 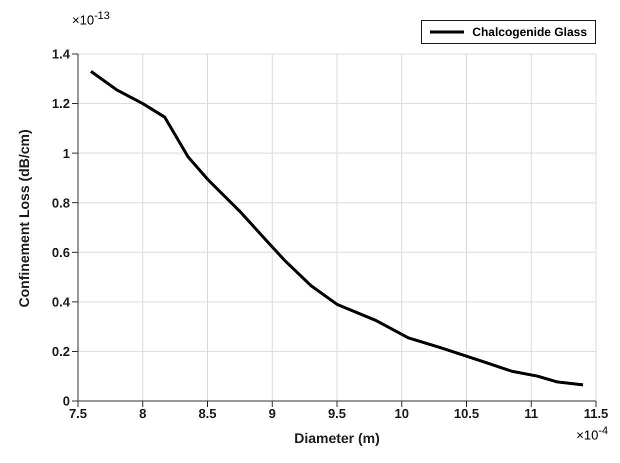 I want to click on x-tick-label: 8, so click(x=142, y=414).